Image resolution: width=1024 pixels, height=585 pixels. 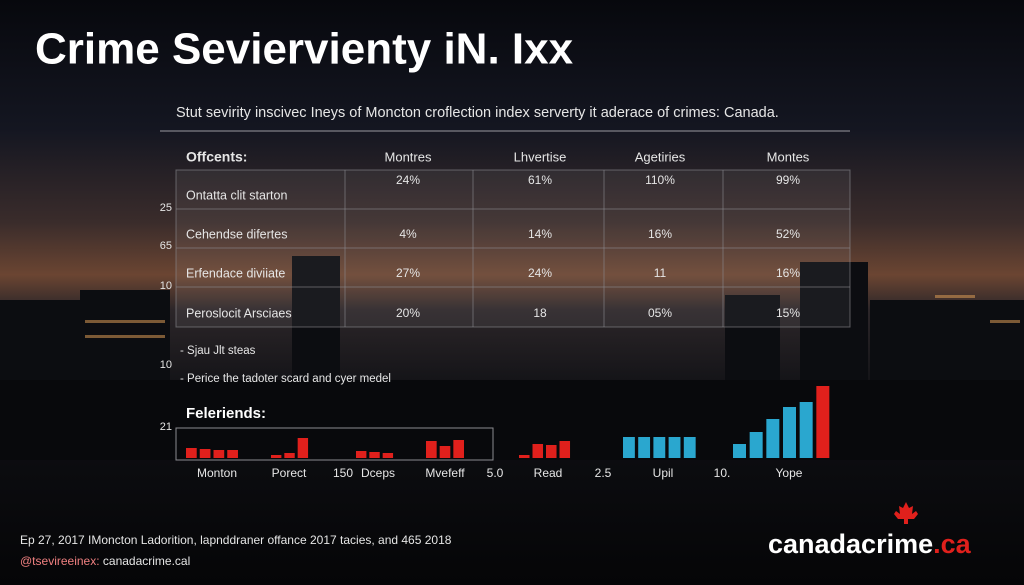 I want to click on separator-number: 2.5, so click(x=603, y=473).